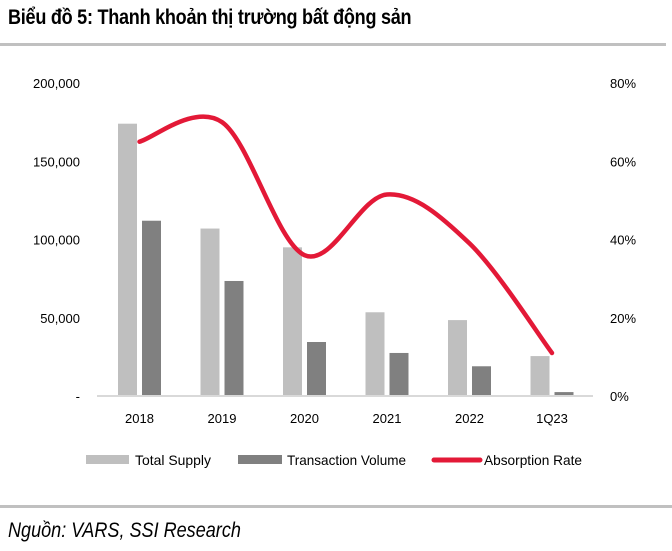 Image resolution: width=672 pixels, height=551 pixels. Describe the element at coordinates (124, 530) in the screenshot. I see `source-note: Nguồn: VARS, SSI Research` at that location.